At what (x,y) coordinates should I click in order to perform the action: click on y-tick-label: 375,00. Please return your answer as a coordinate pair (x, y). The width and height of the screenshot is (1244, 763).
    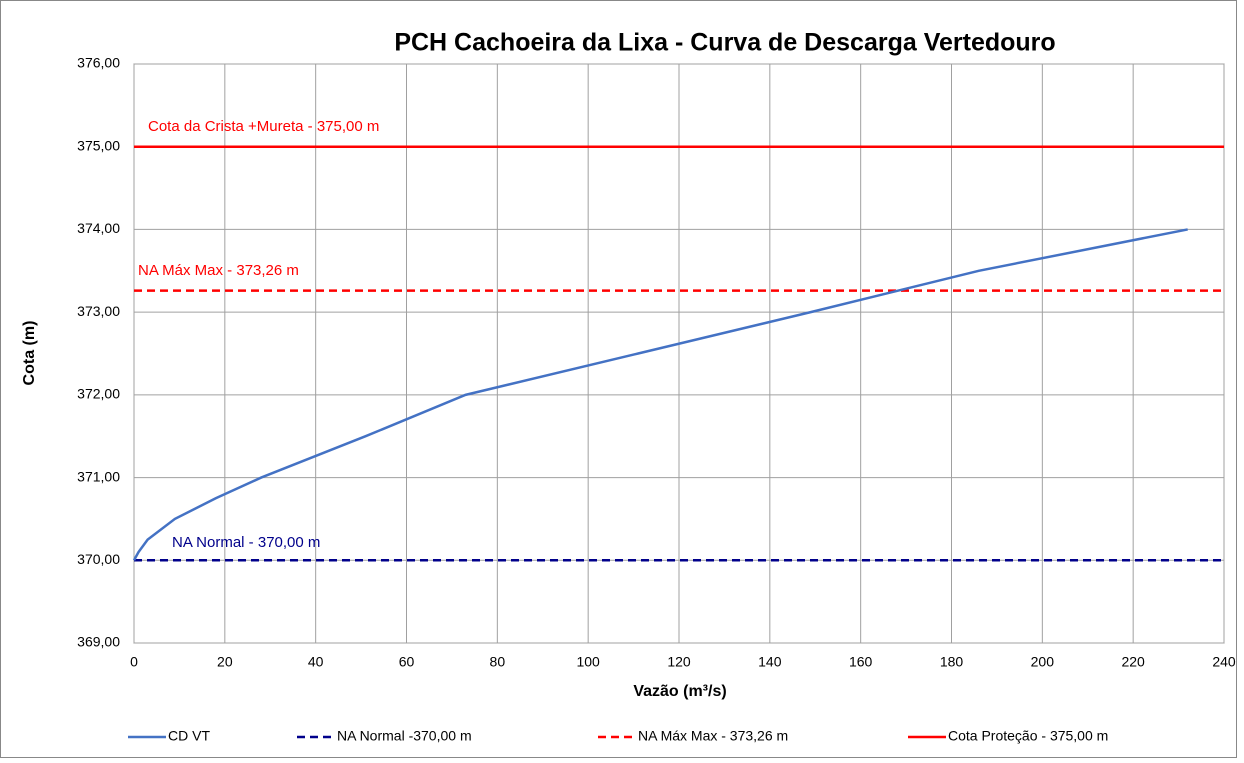
    Looking at the image, I should click on (98, 145).